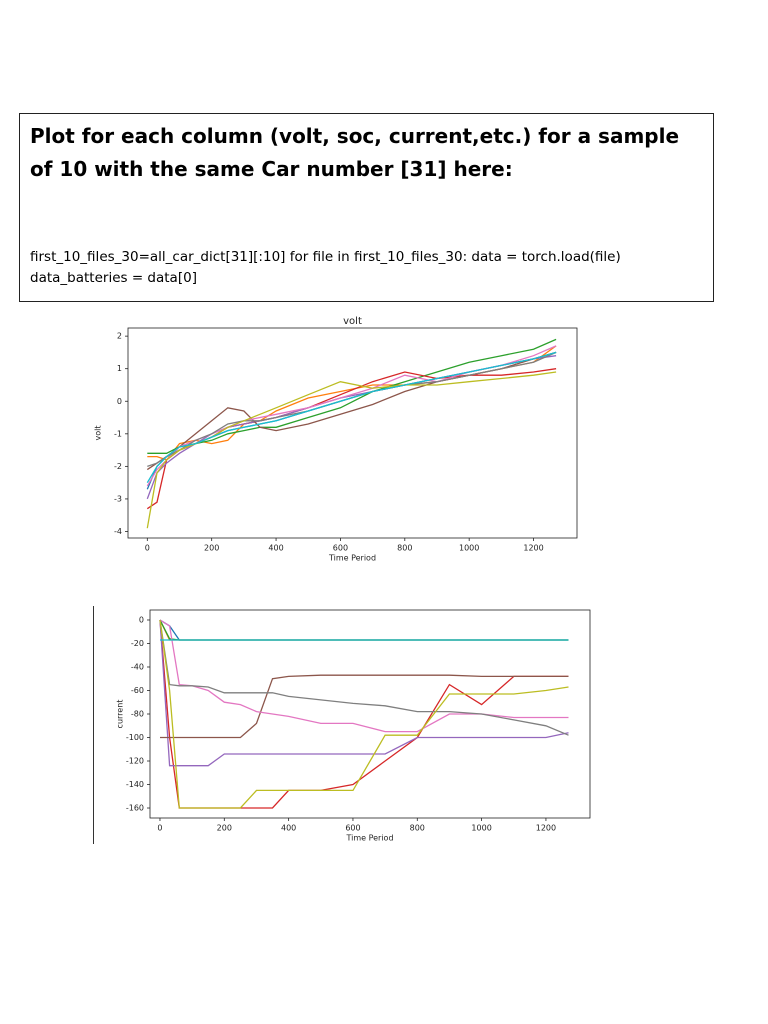 The height and width of the screenshot is (1024, 768). What do you see at coordinates (93, 725) in the screenshot?
I see `divider` at bounding box center [93, 725].